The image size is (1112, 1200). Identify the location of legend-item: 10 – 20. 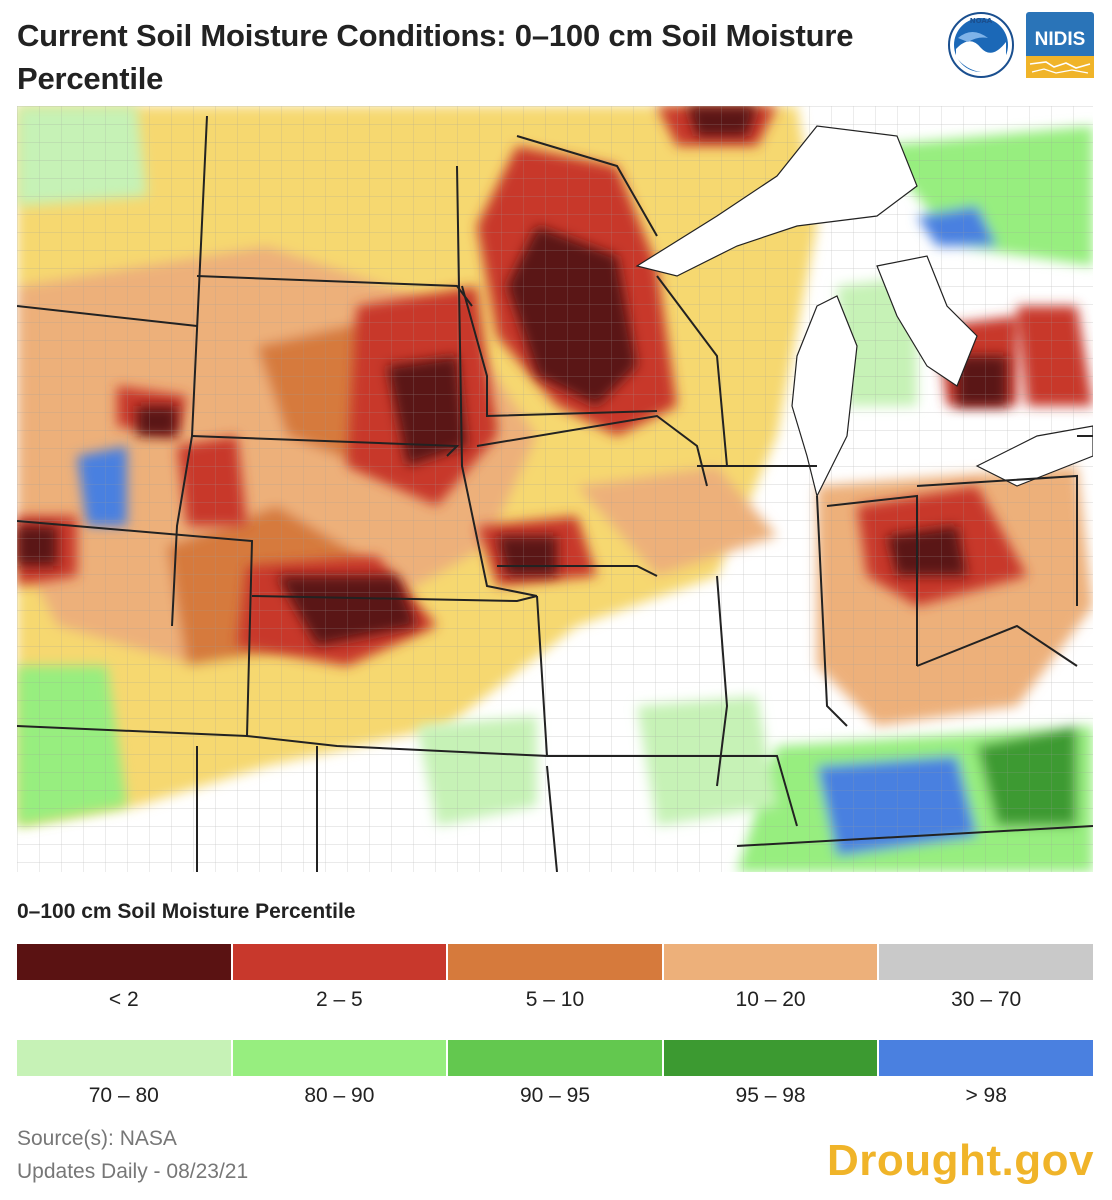
(770, 978).